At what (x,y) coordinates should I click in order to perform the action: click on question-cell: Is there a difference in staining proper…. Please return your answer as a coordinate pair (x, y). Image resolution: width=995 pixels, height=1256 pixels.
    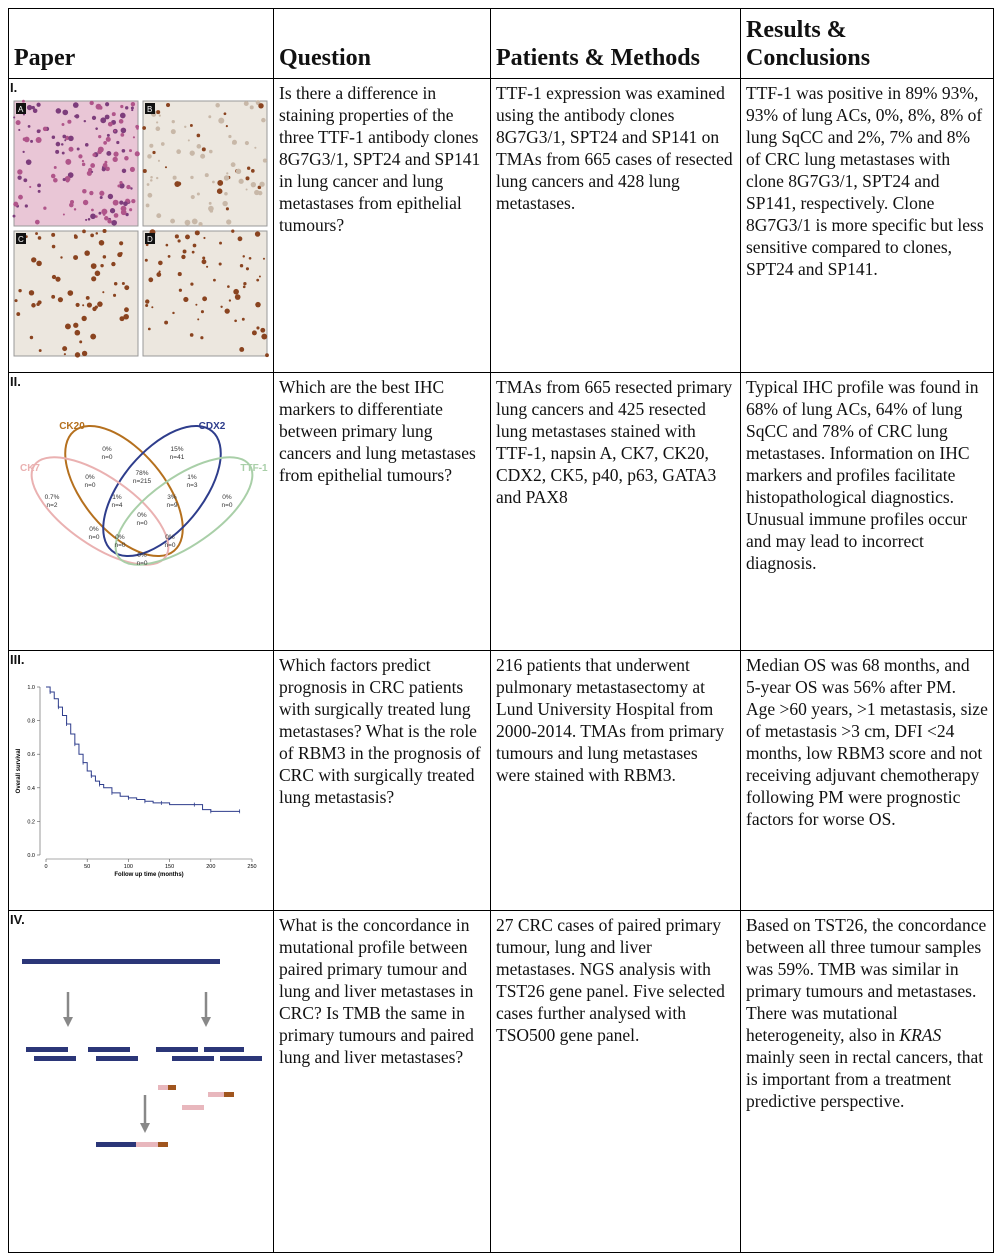
    Looking at the image, I should click on (382, 225).